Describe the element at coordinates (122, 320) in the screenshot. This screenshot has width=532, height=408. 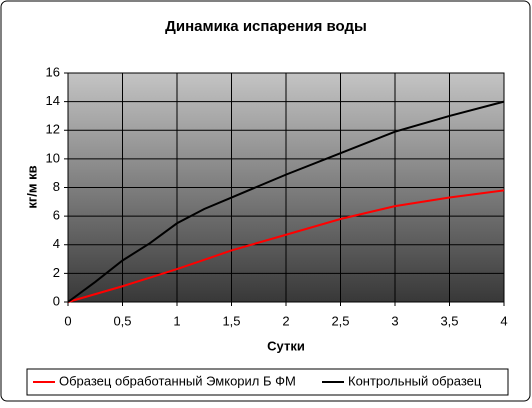
I see `x-tick-label: 0,5` at that location.